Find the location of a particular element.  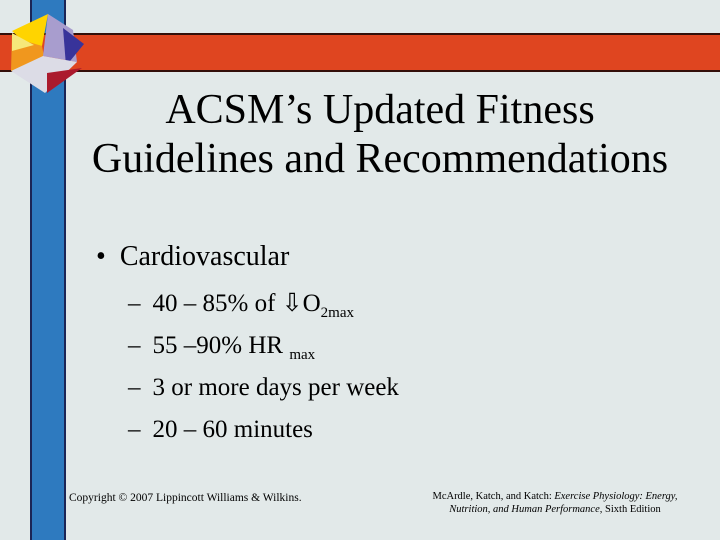

sub-bullet-subscript: max is located at coordinates (302, 355).